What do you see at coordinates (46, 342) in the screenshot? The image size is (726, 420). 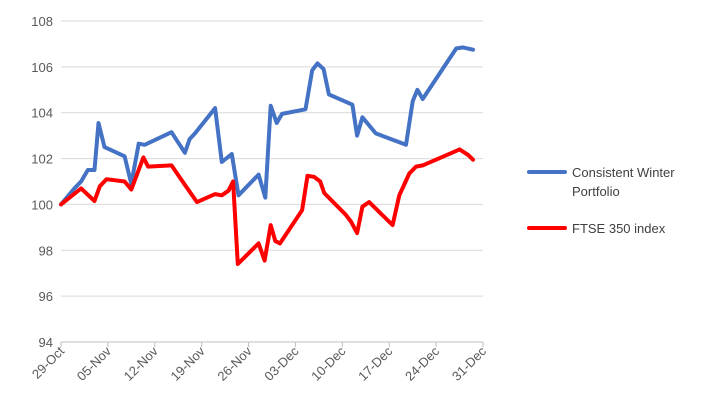 I see `y-tick-label: 94` at bounding box center [46, 342].